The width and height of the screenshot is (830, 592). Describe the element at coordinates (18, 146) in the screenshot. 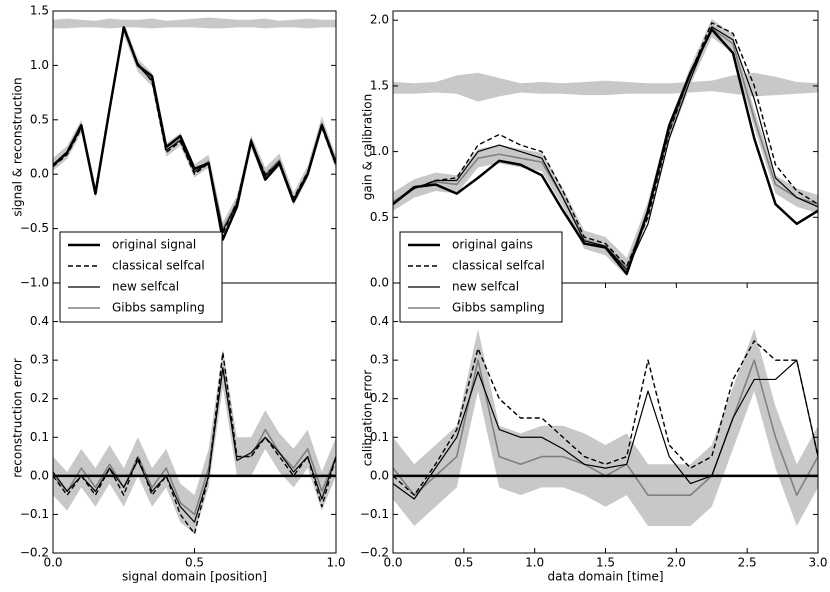

I see `y-axis-label: signal & reconstruction` at that location.